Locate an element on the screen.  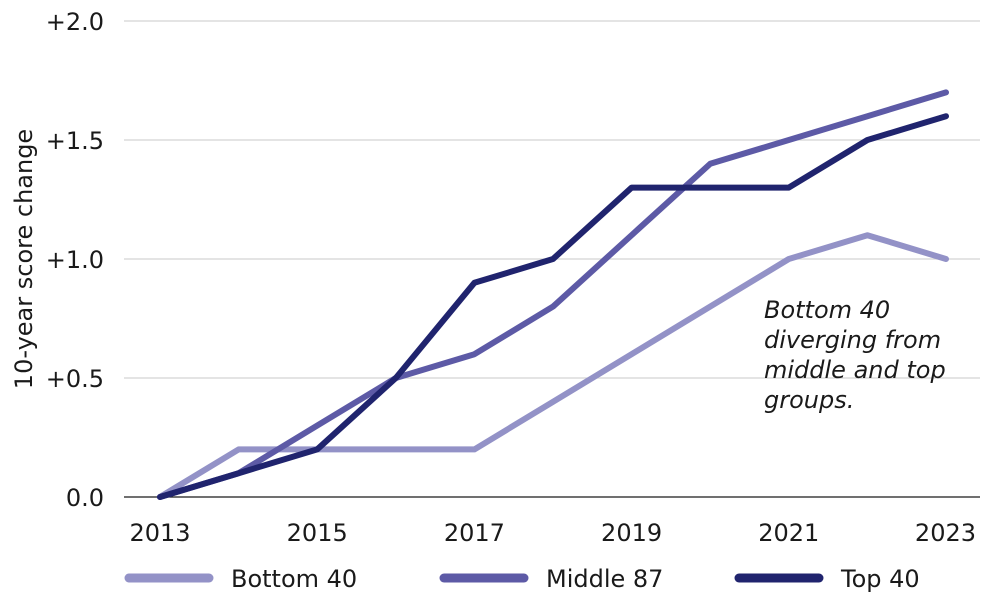
x-tick-label: 2013 is located at coordinates (159, 533).